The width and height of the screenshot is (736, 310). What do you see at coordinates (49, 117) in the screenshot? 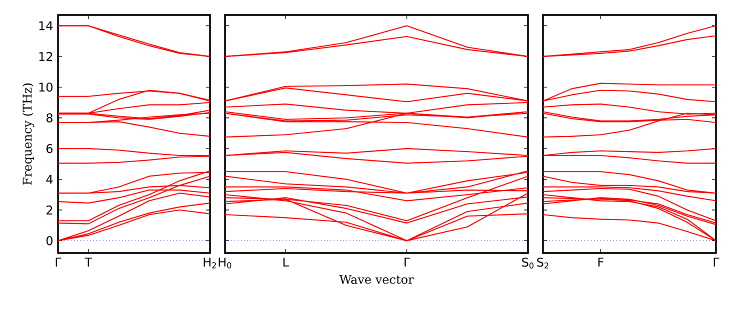
I see `y-tick-label: 8` at bounding box center [49, 117].